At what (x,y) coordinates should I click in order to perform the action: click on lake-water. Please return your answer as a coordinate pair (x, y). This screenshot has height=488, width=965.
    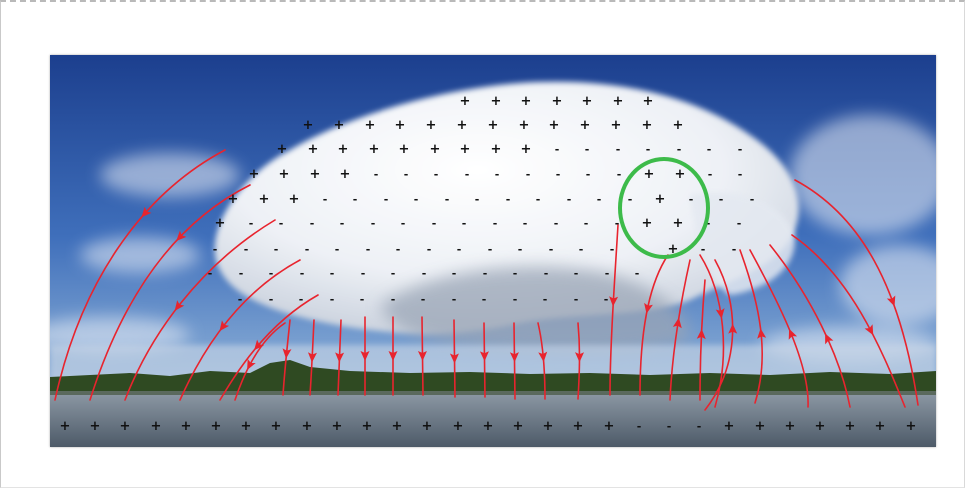
    Looking at the image, I should click on (493, 419).